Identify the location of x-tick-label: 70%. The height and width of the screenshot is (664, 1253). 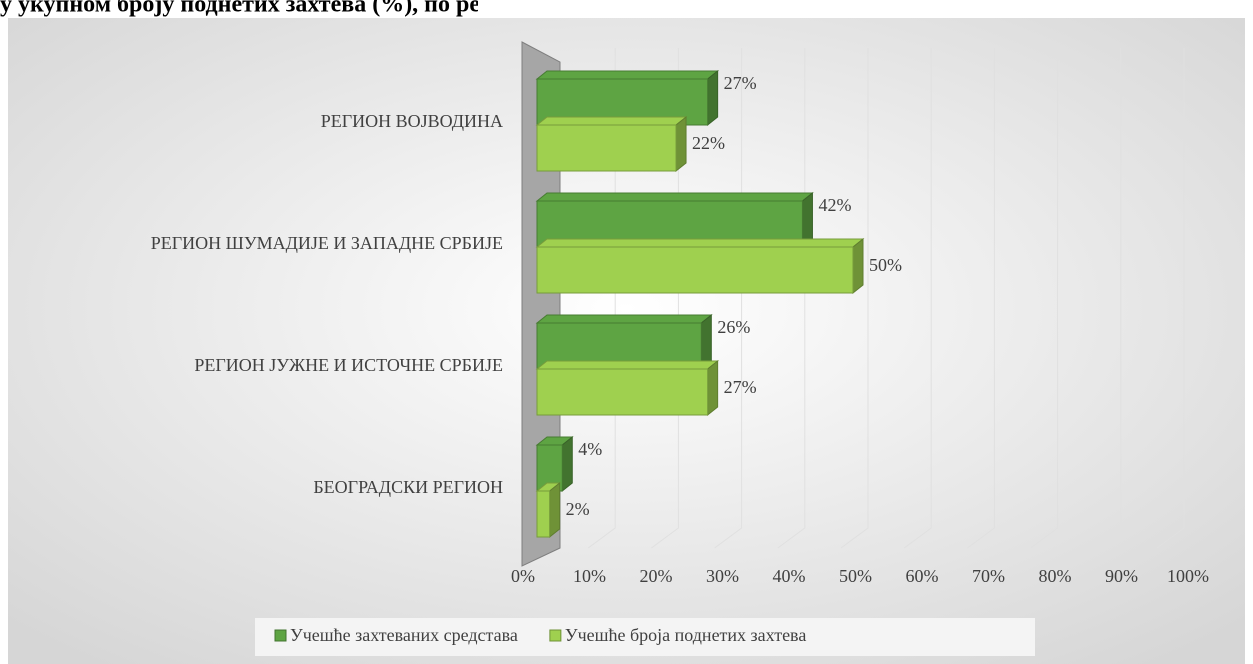
(988, 576).